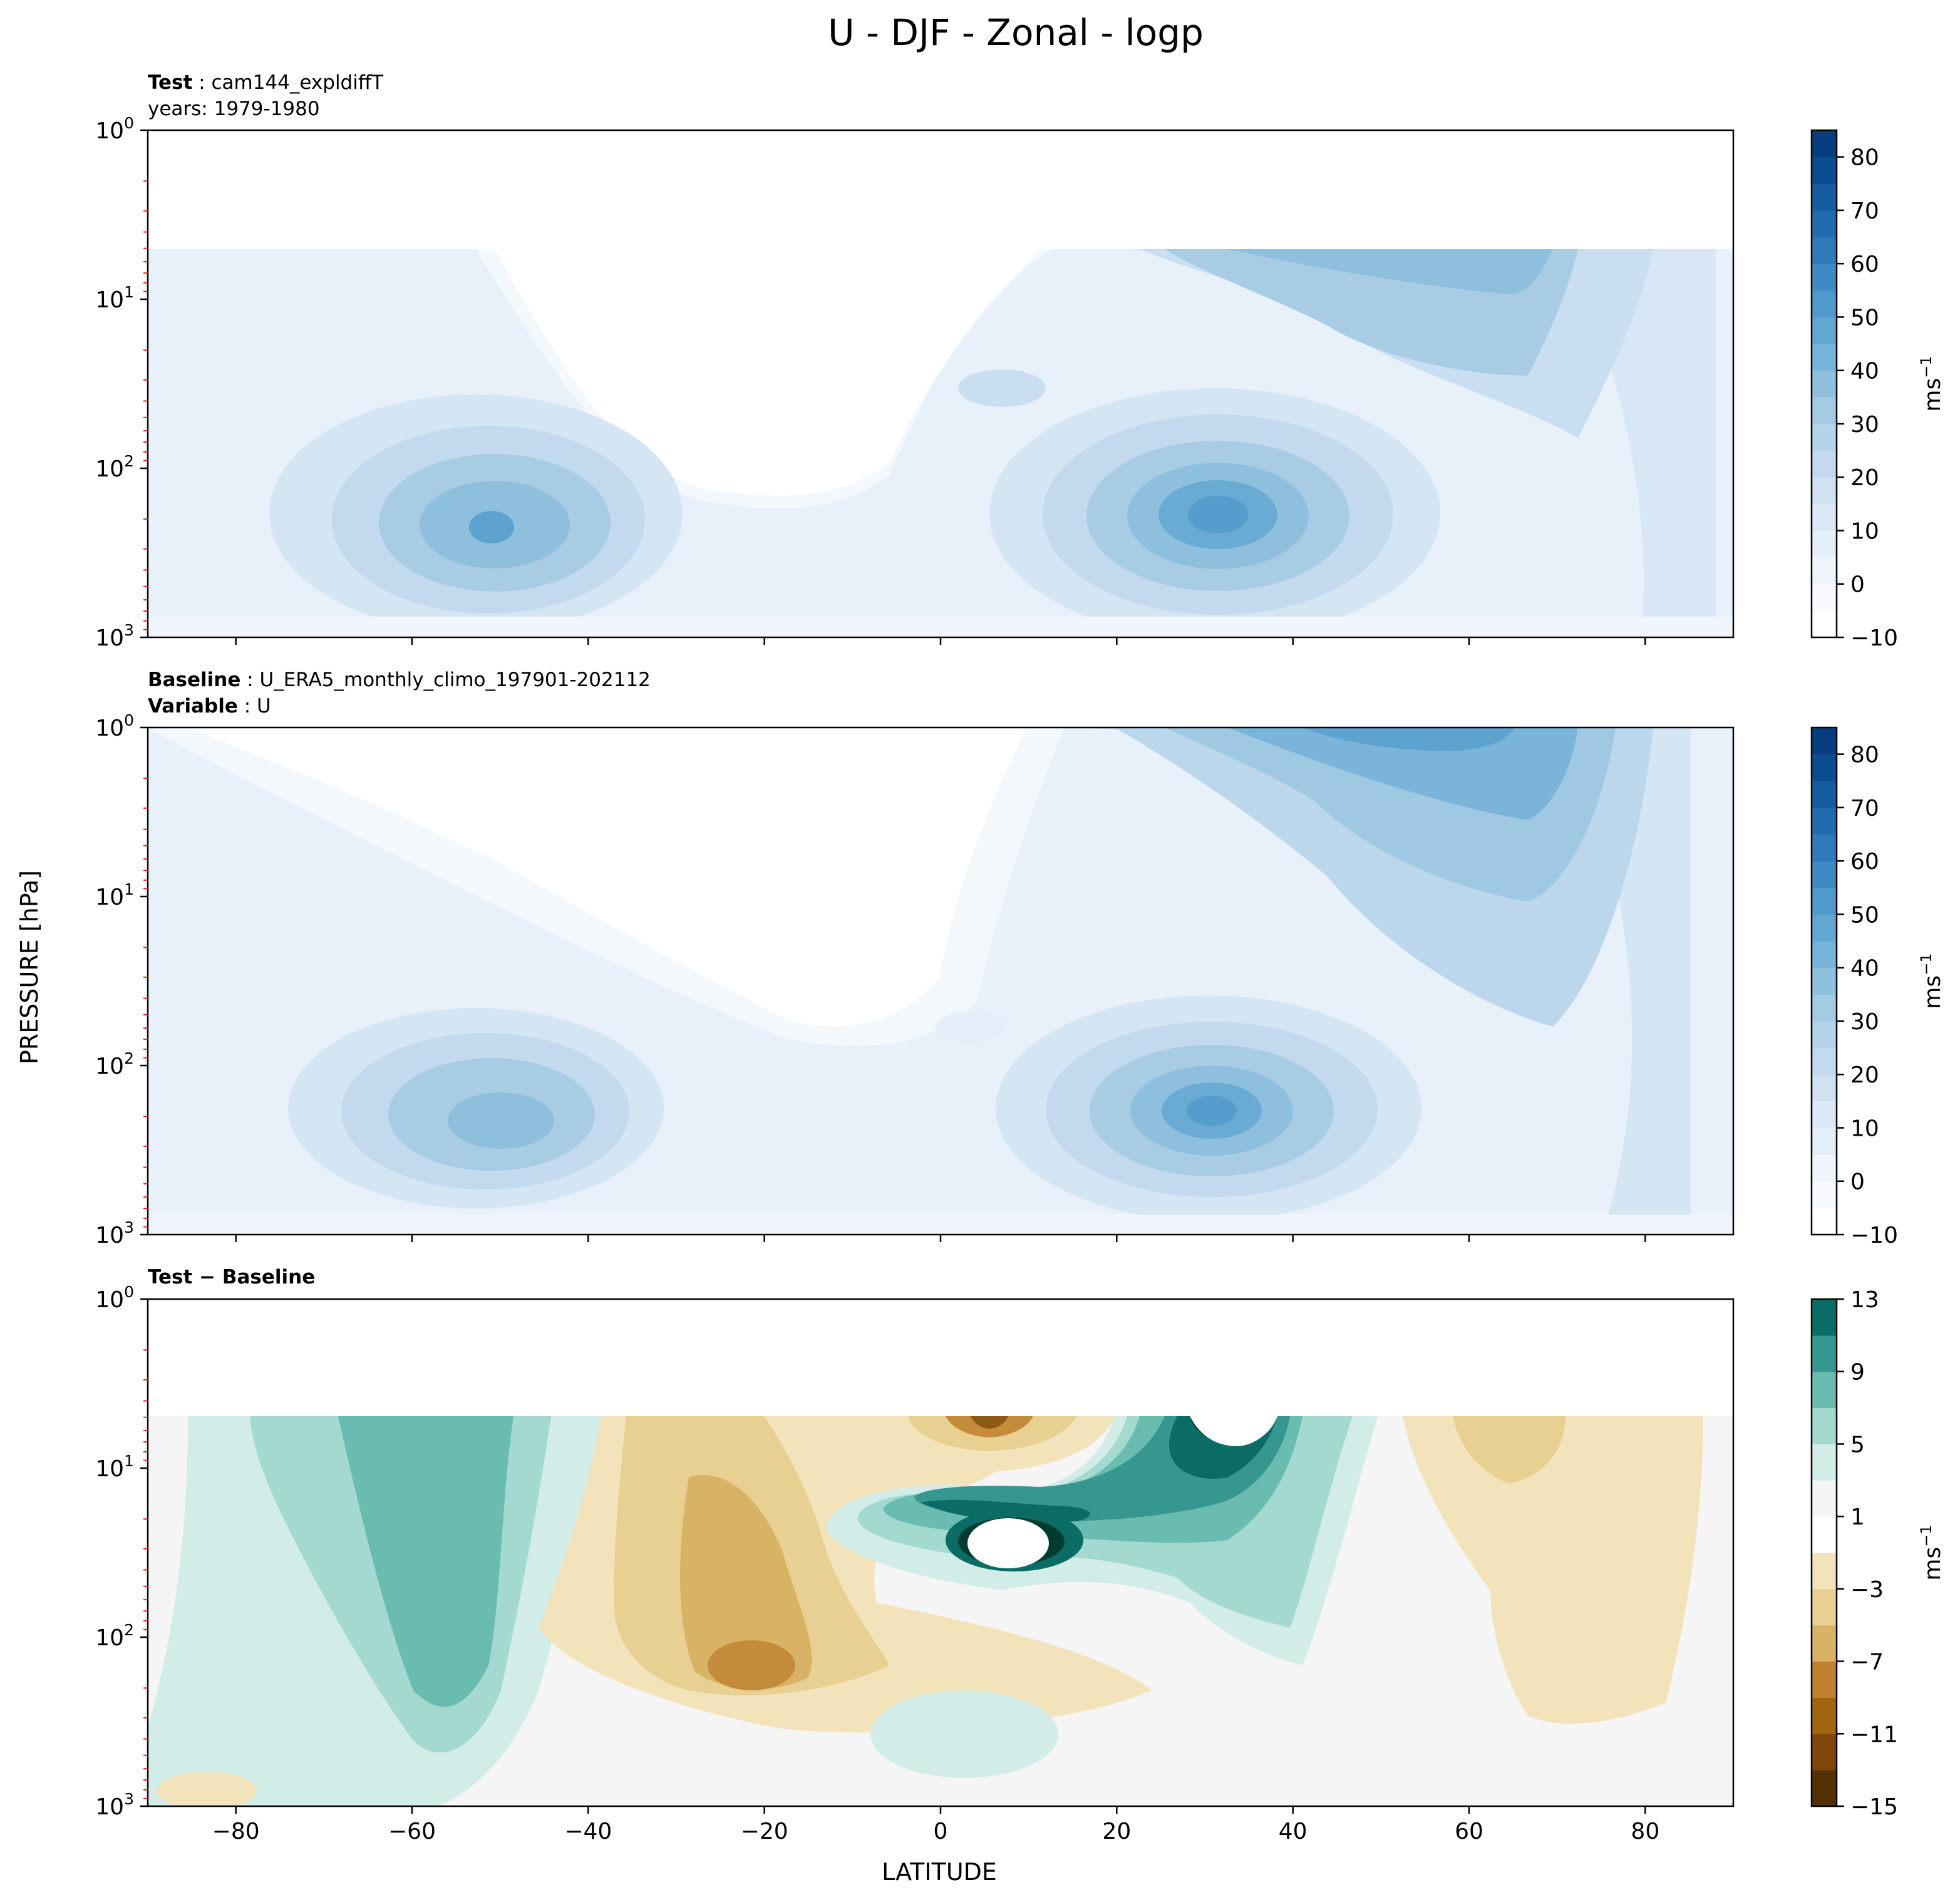 The width and height of the screenshot is (1960, 1902). I want to click on x-axis-test, so click(941, 641).